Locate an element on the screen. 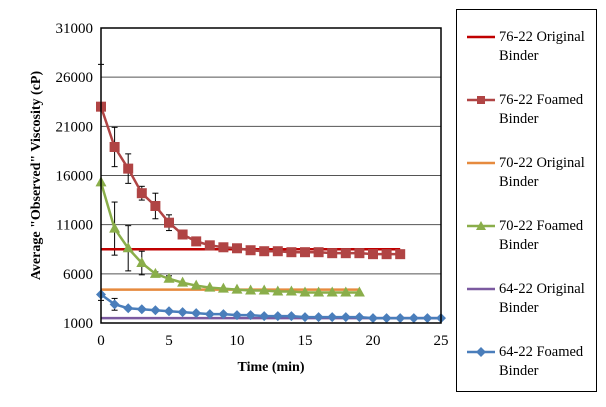  legend-item-70-22-original: 70-22 Original Binder is located at coordinates (530, 175).